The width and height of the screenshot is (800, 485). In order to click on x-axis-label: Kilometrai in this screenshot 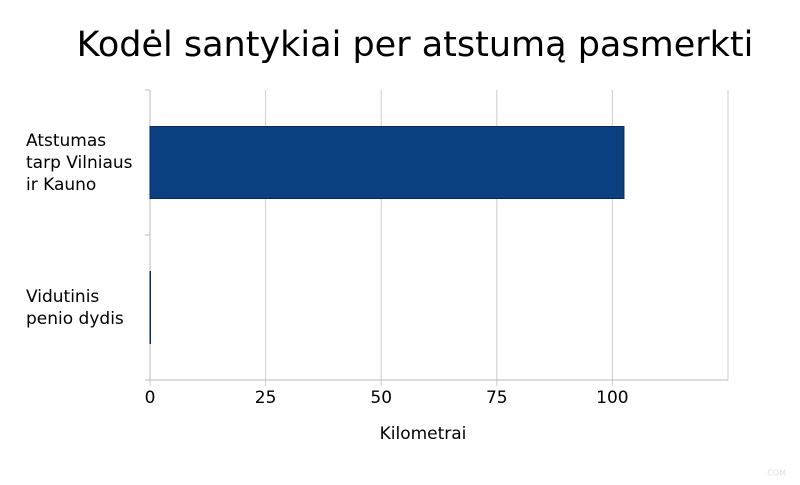, I will do `click(423, 434)`.